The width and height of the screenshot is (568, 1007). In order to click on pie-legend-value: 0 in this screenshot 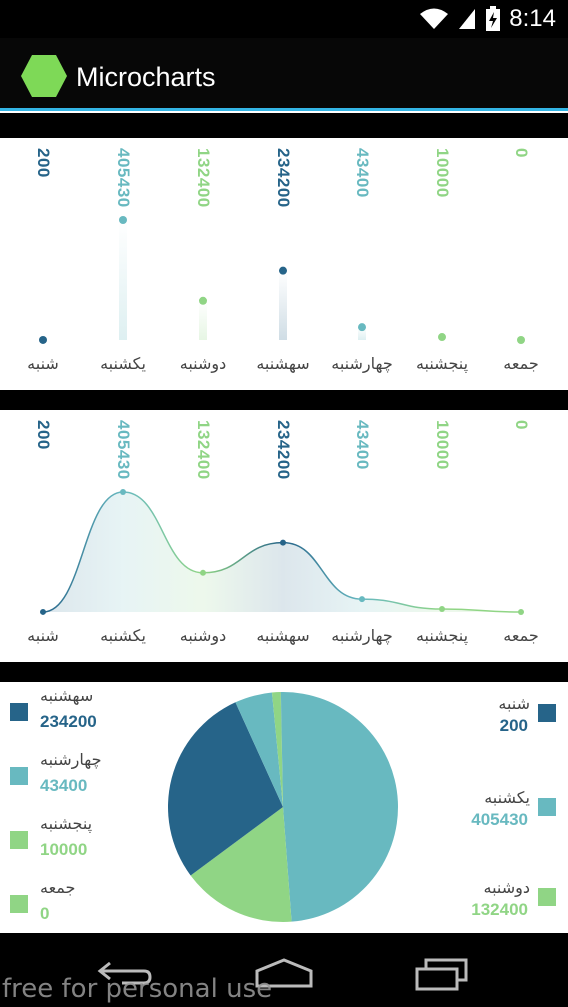, I will do `click(45, 913)`.